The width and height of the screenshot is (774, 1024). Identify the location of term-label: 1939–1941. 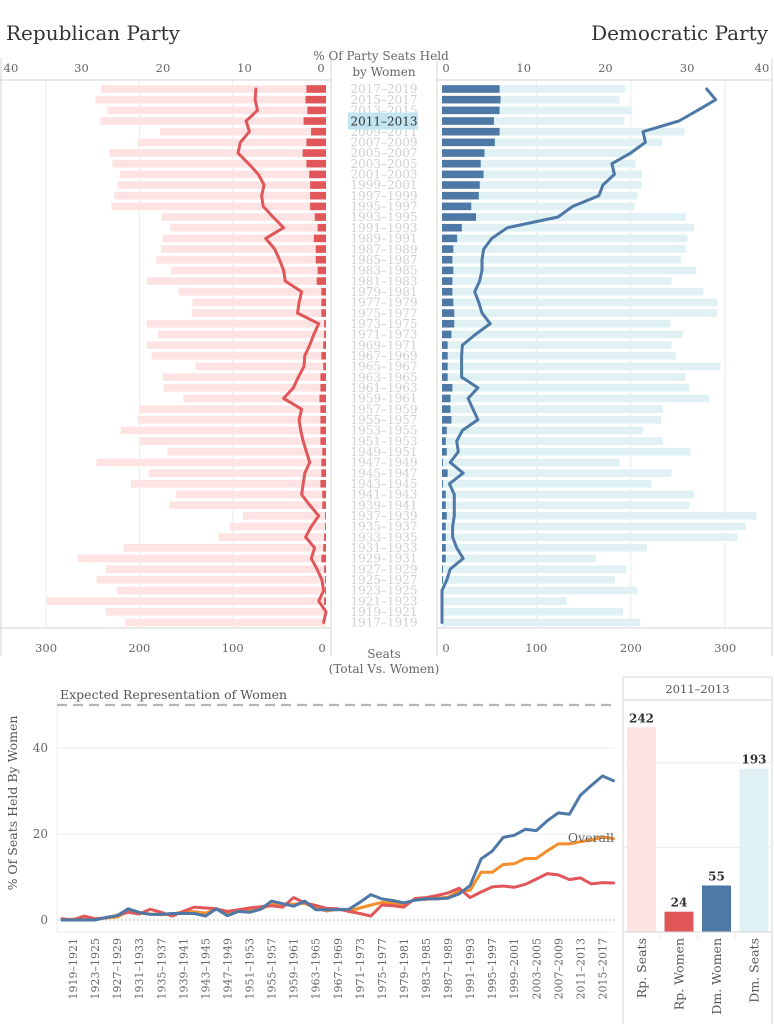
(383, 505).